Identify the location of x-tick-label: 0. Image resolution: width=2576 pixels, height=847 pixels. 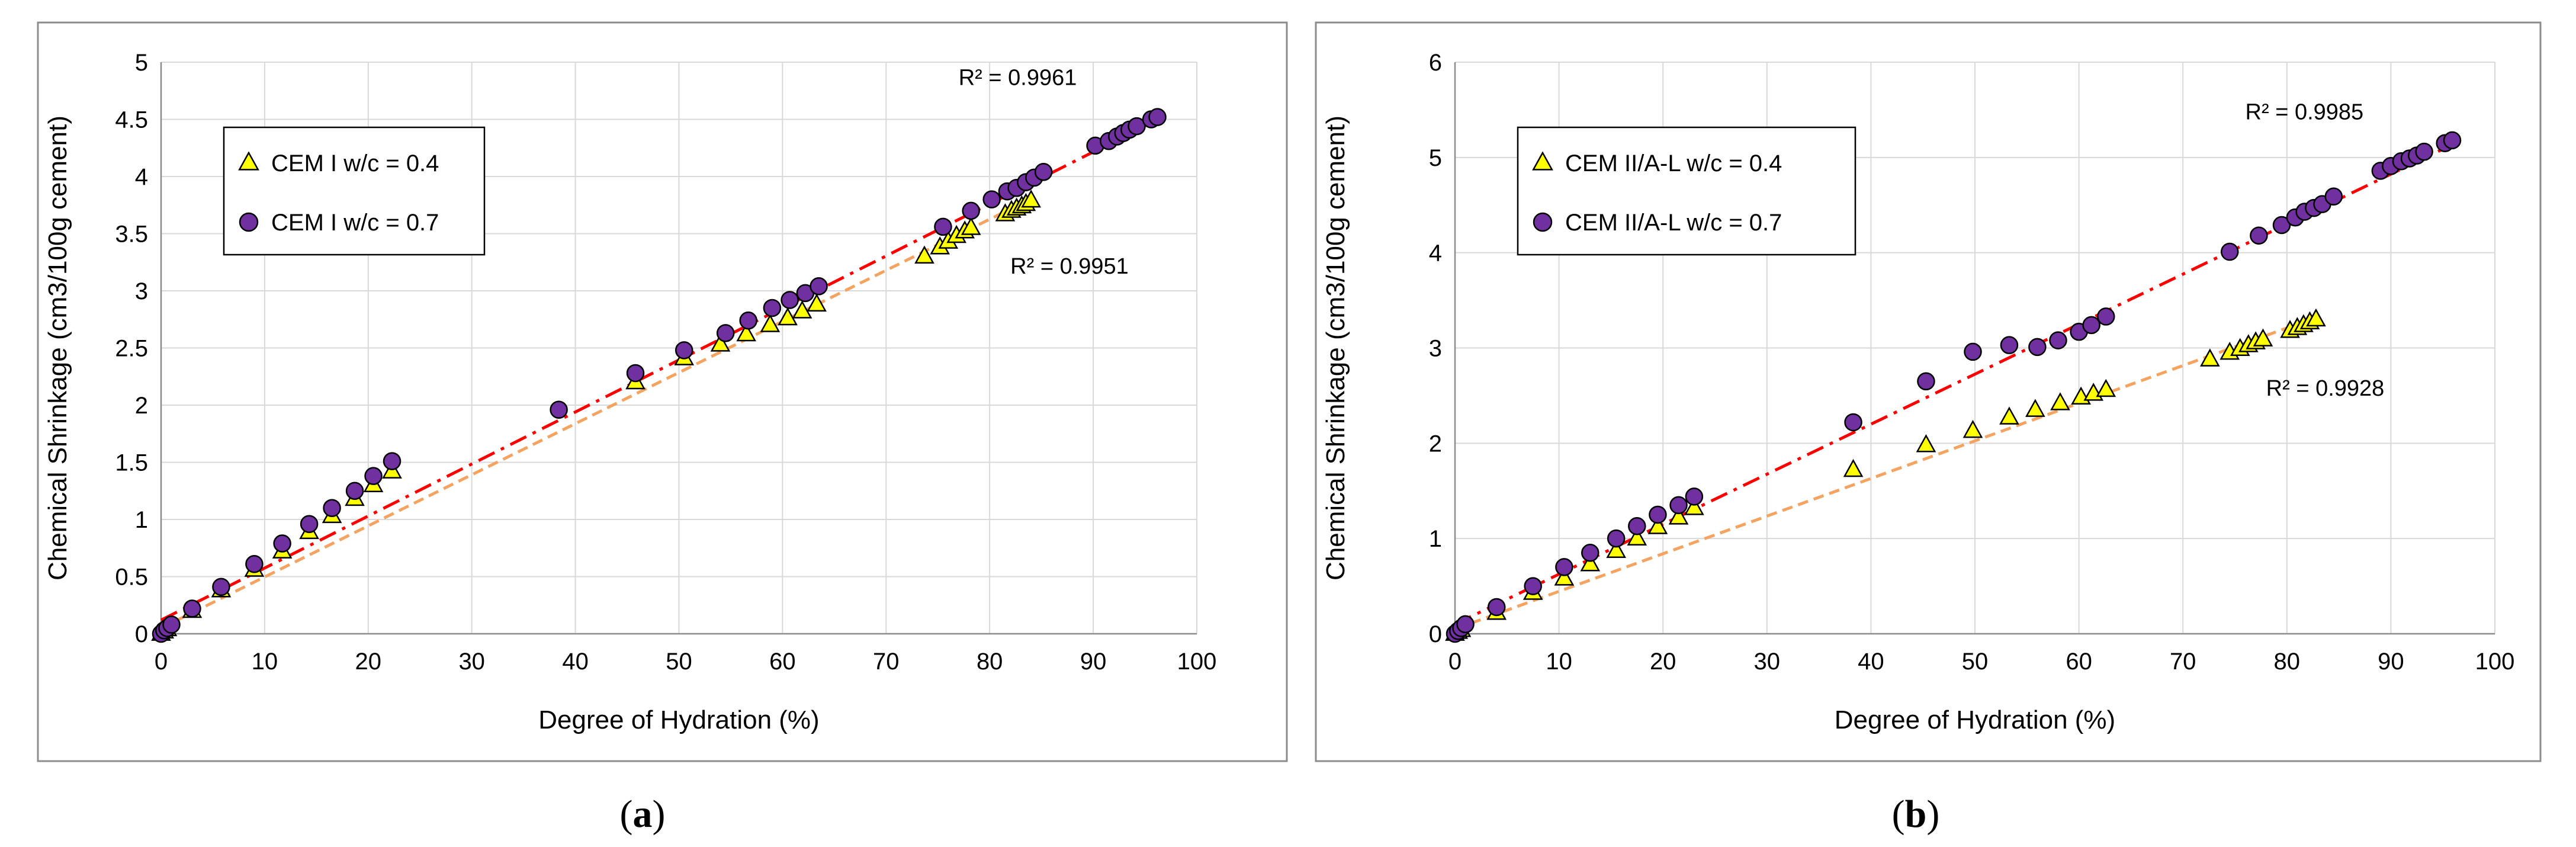
(1455, 662).